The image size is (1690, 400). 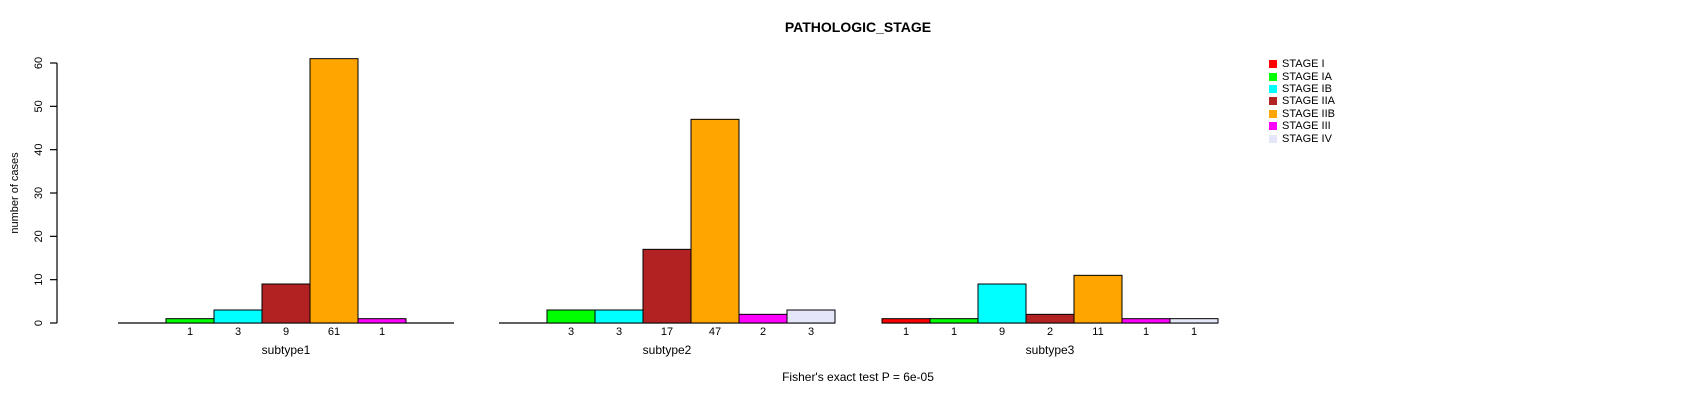 What do you see at coordinates (382, 321) in the screenshot?
I see `bar-subtype1-stage-iii` at bounding box center [382, 321].